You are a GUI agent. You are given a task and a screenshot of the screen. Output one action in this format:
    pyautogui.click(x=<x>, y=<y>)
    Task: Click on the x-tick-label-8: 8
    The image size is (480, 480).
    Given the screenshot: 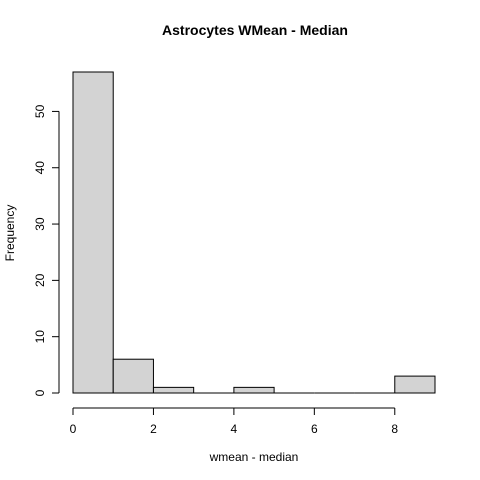 What is the action you would take?
    pyautogui.click(x=394, y=429)
    